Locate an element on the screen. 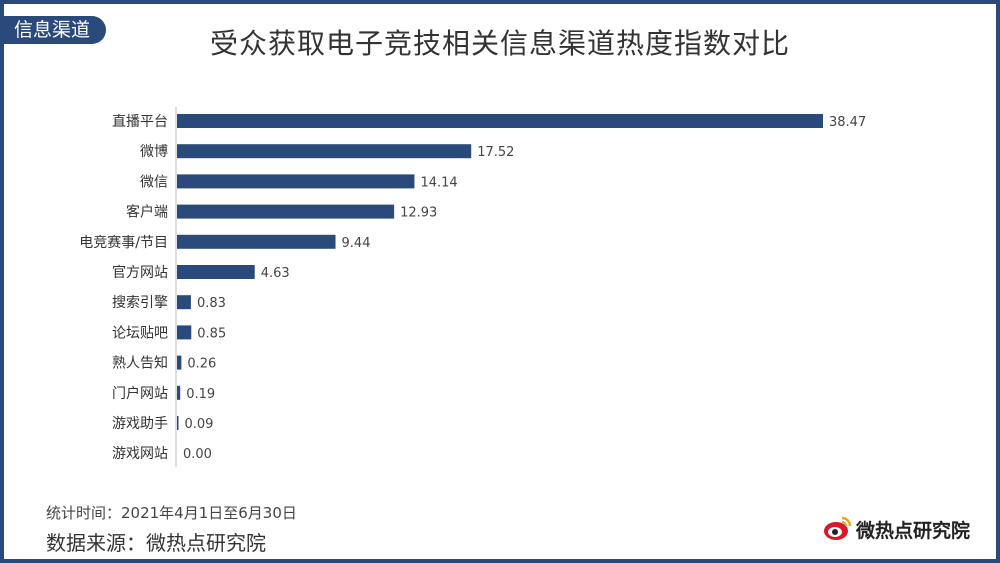  category-label: 搜索引擎 is located at coordinates (140, 302).